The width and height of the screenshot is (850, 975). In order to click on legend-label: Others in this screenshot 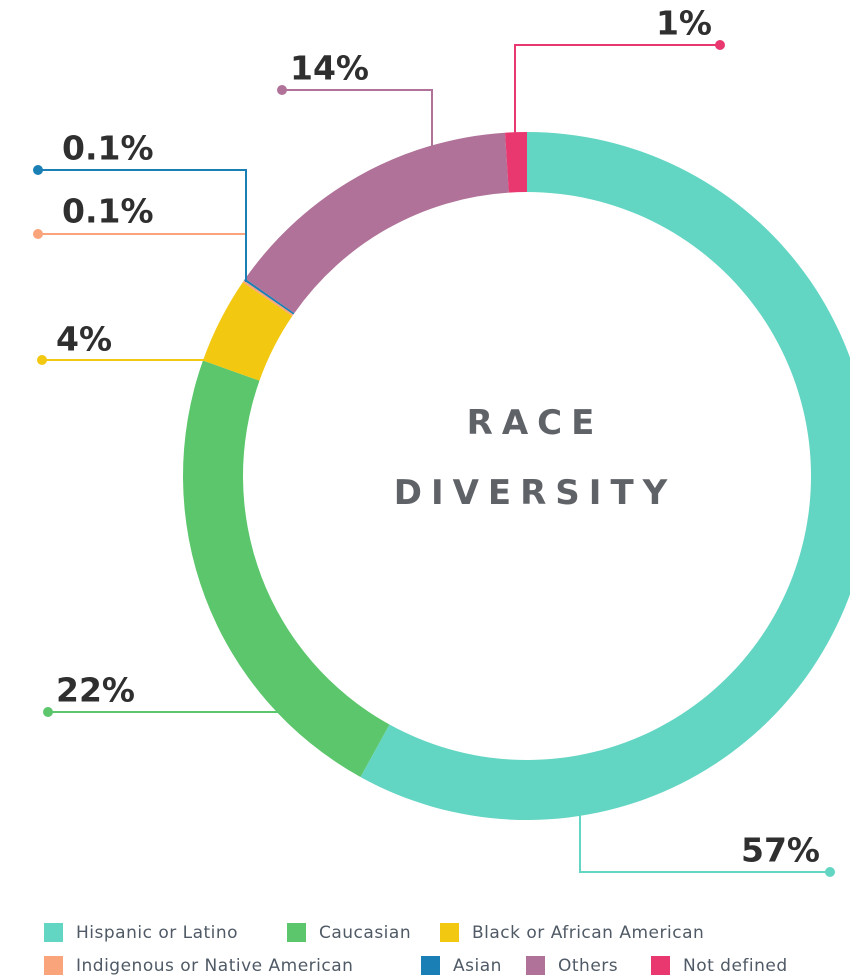, I will do `click(588, 965)`.